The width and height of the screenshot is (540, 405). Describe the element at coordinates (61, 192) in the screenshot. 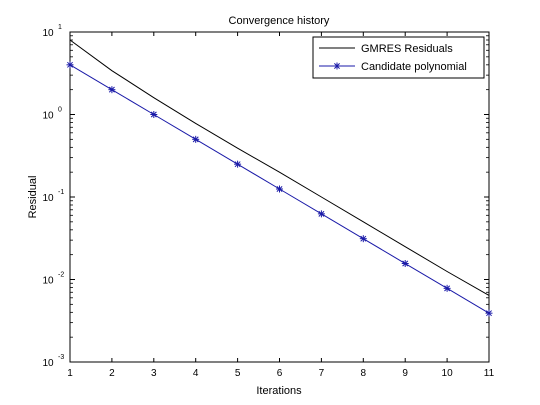

I see `y-tick-exponent: -1` at that location.